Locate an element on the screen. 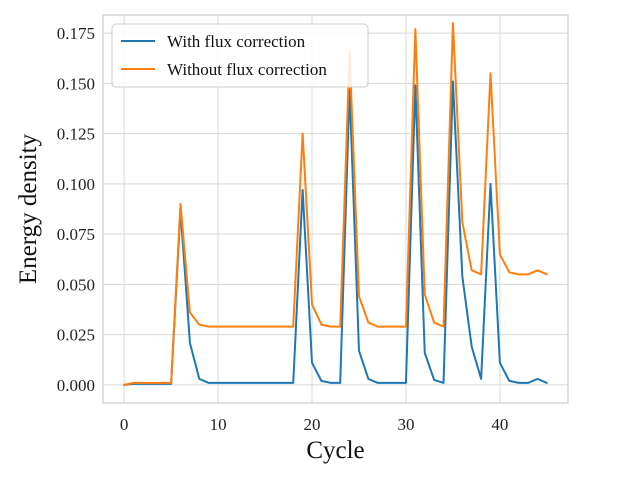 This screenshot has height=480, width=640. legend-entry: With flux correction is located at coordinates (236, 41).